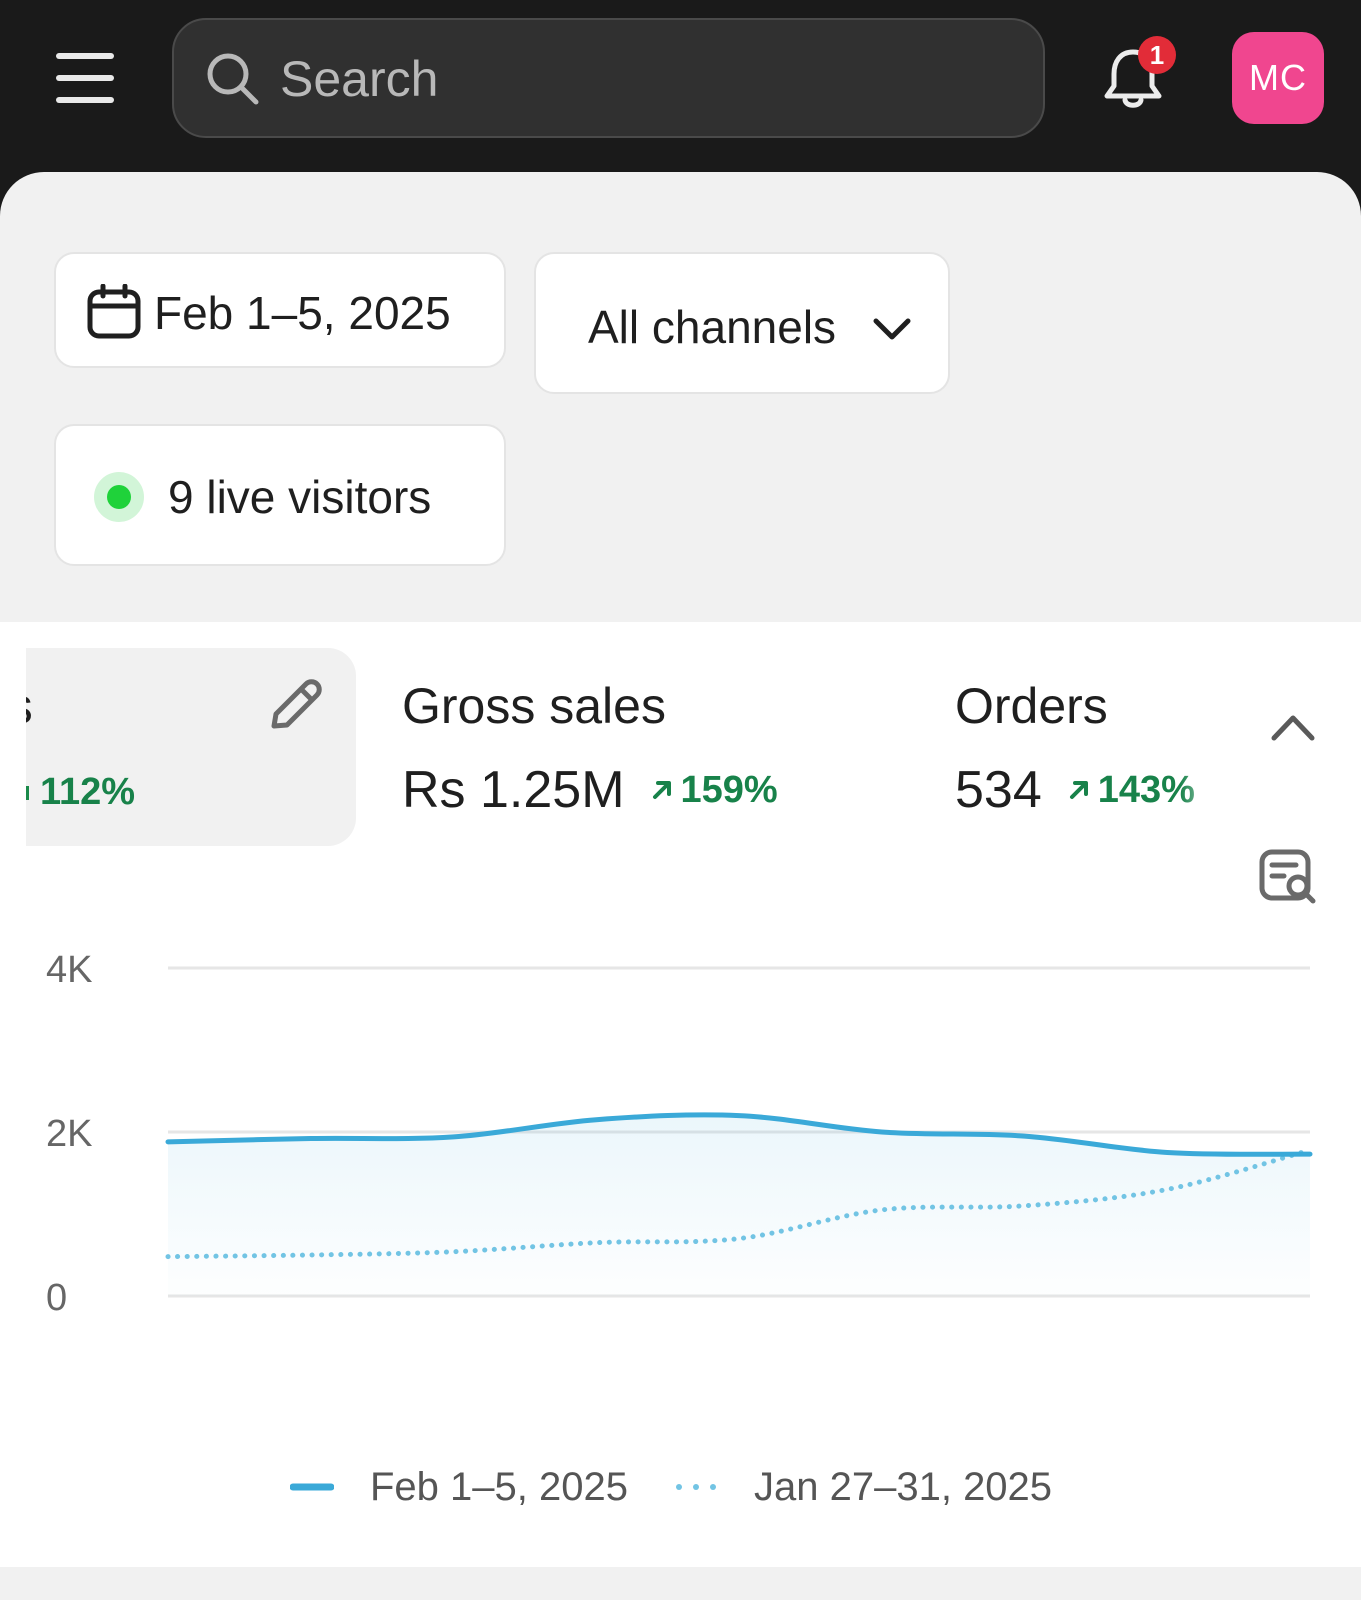 This screenshot has height=1600, width=1361. I want to click on page-bottom, so click(680, 1583).